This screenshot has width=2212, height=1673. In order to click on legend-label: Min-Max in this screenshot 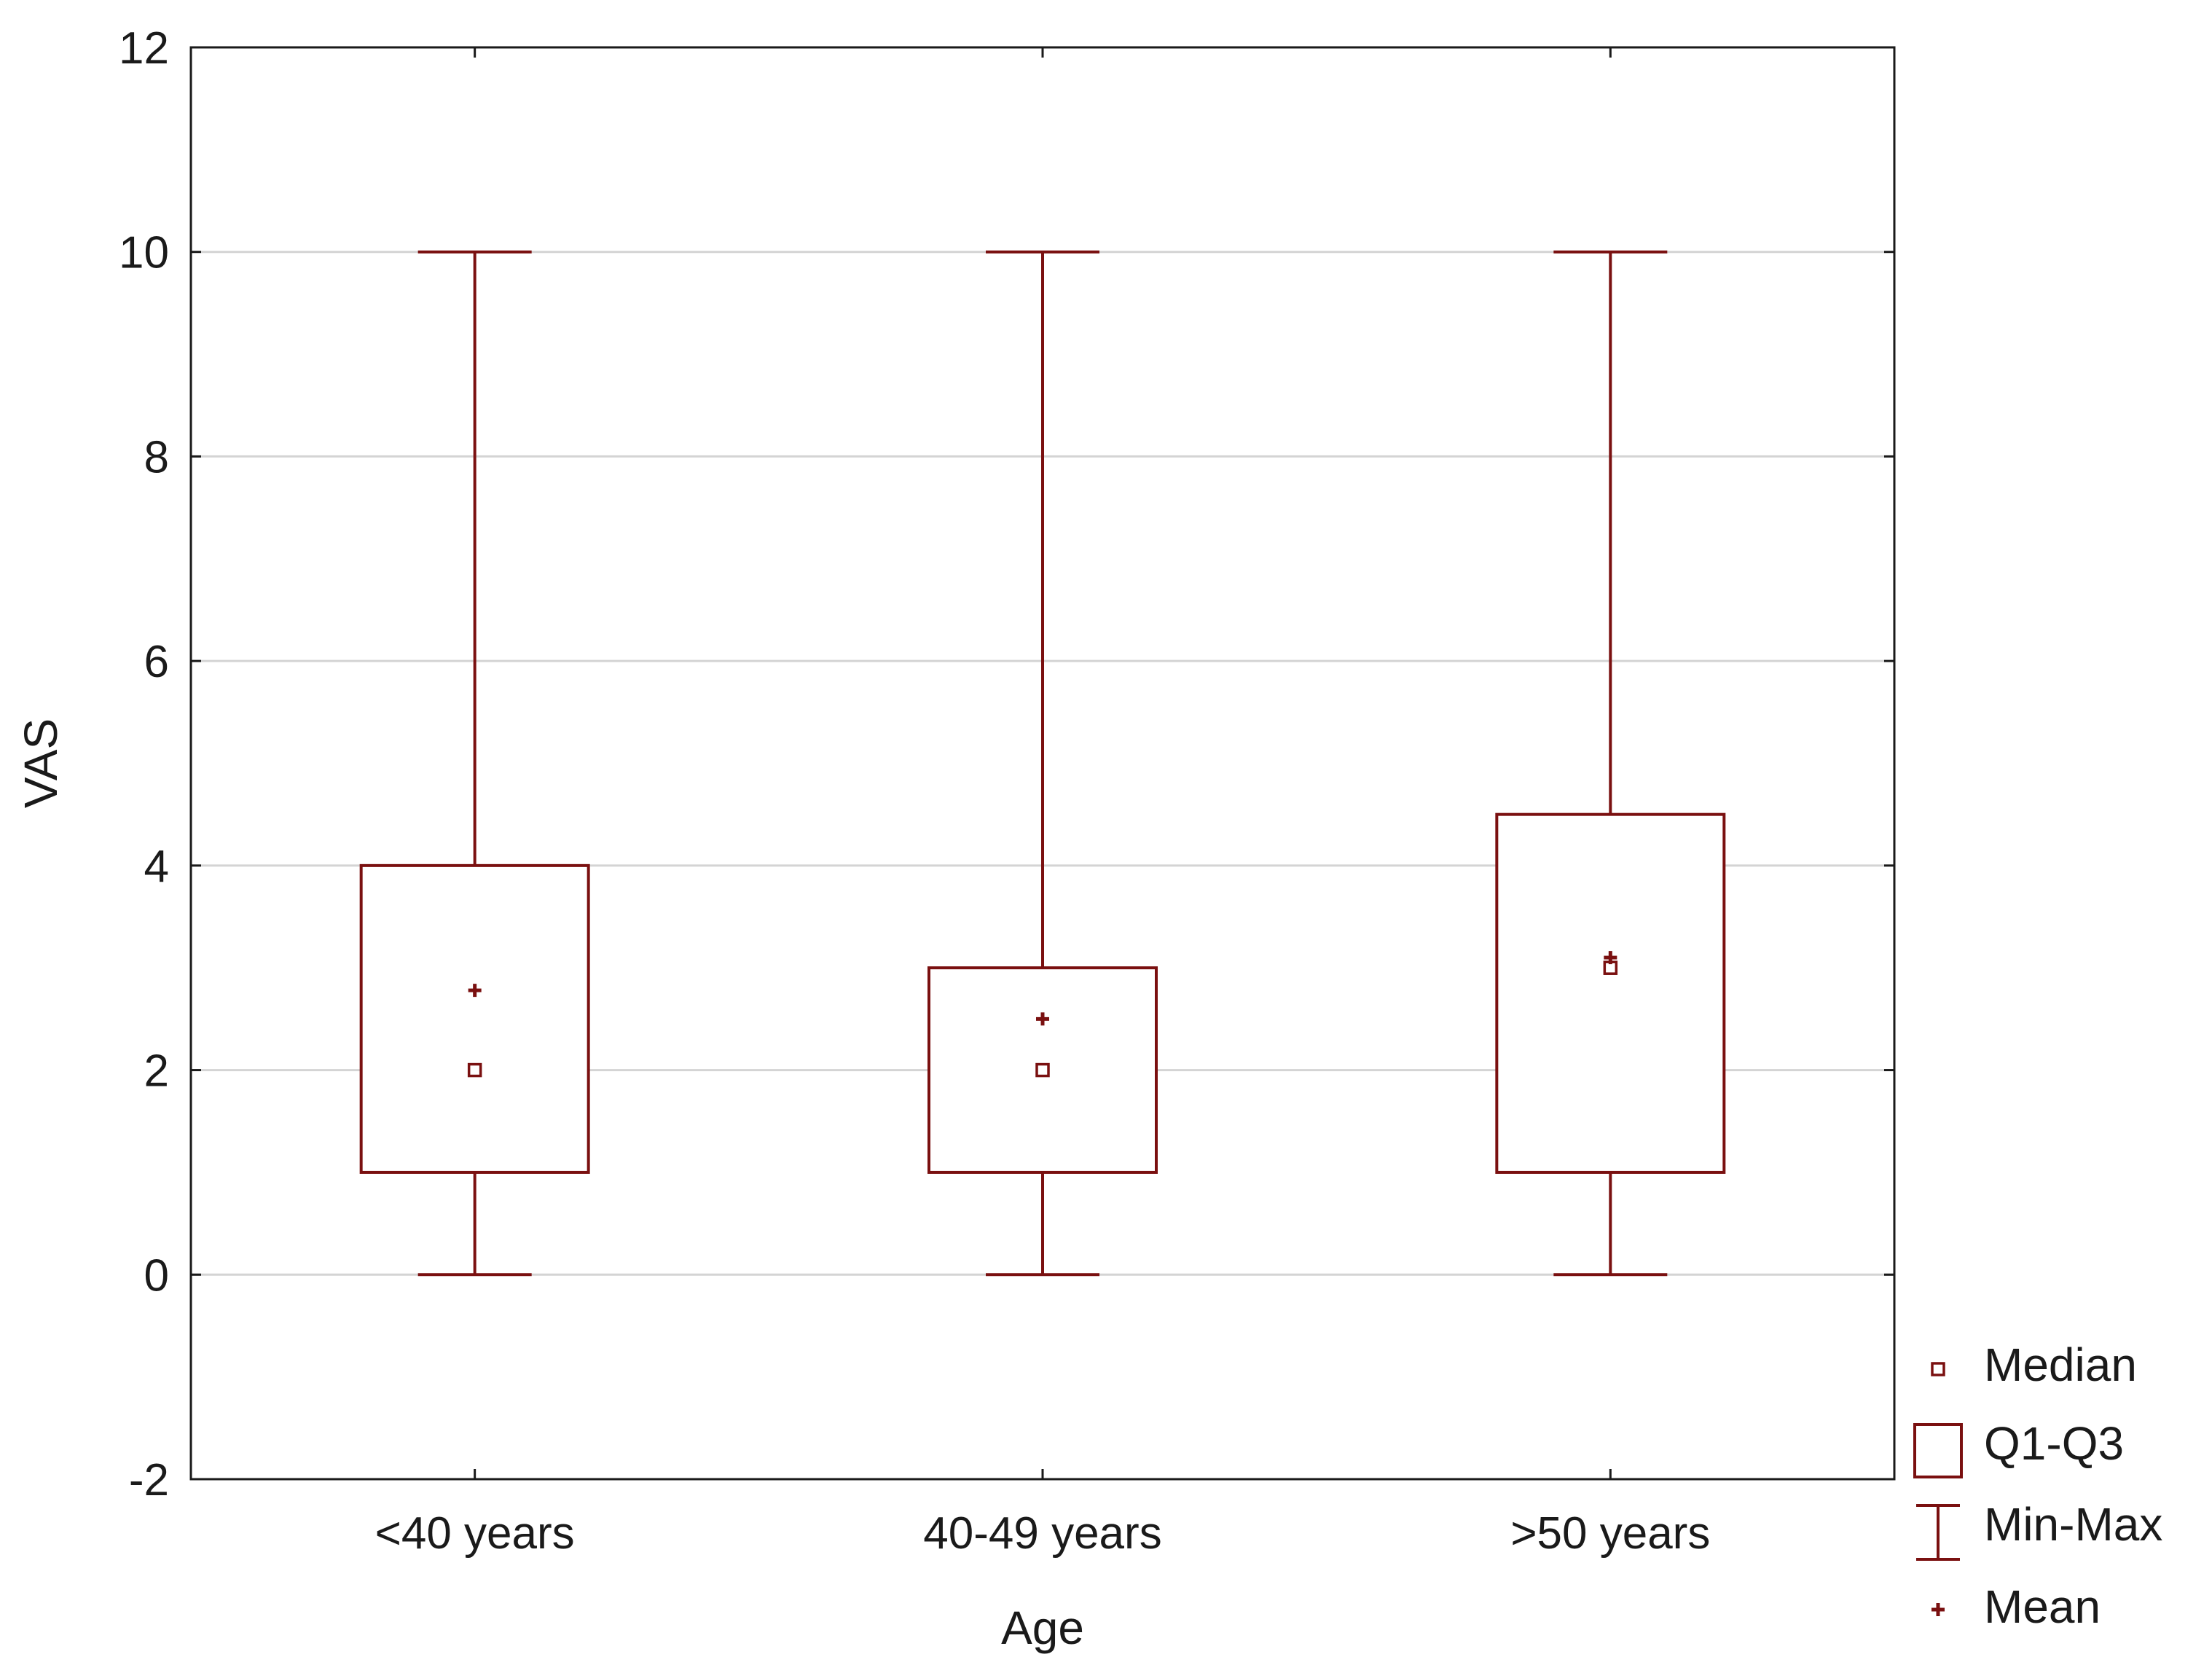, I will do `click(2073, 1524)`.